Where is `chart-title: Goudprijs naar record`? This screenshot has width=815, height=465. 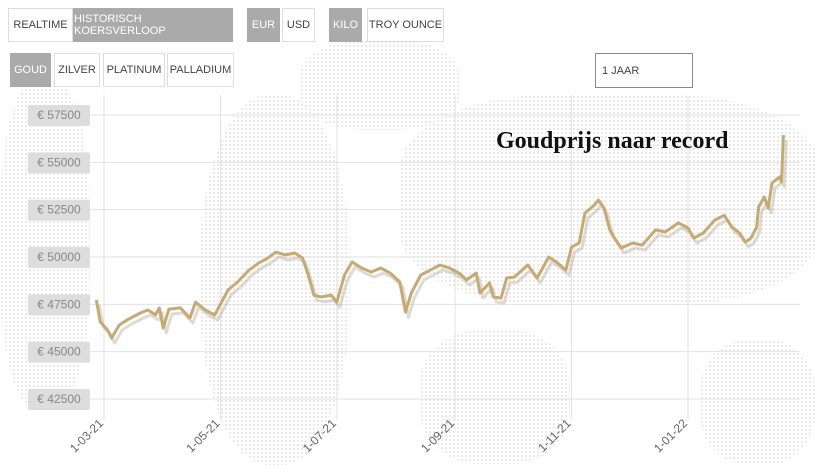
chart-title: Goudprijs naar record is located at coordinates (612, 141).